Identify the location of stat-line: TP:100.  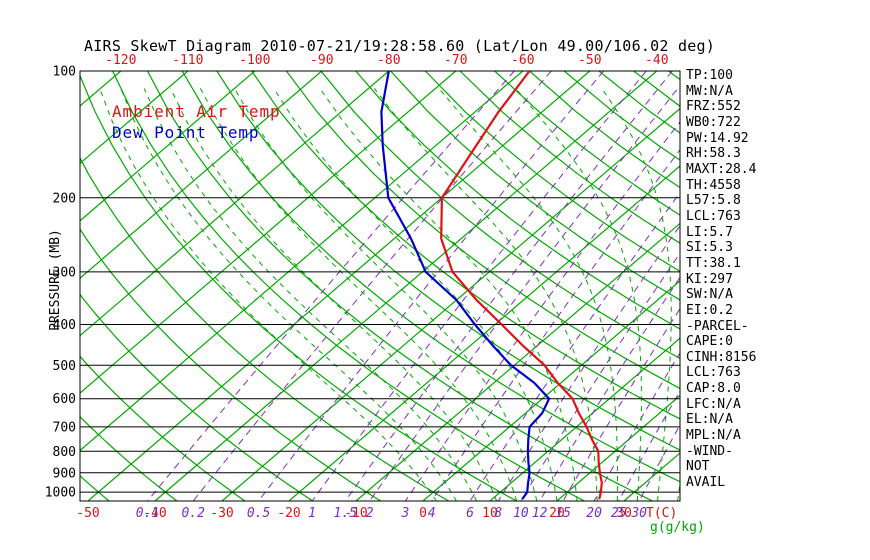
(709, 75).